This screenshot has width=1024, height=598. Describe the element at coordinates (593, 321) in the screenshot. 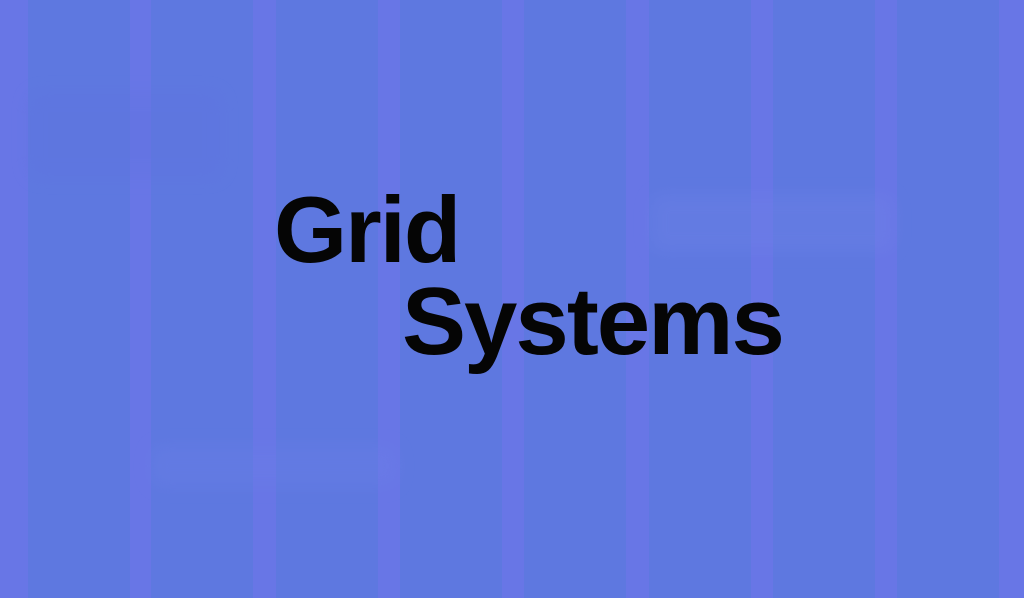

I see `title-line-systems: Systems` at that location.